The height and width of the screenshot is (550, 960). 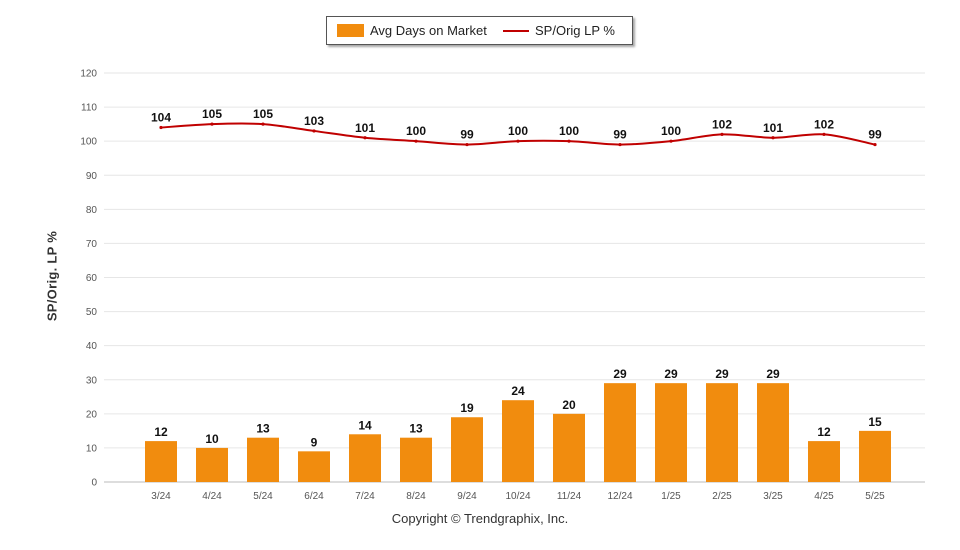 I want to click on y-axis-title: SP/Orig. LP %, so click(x=52, y=276).